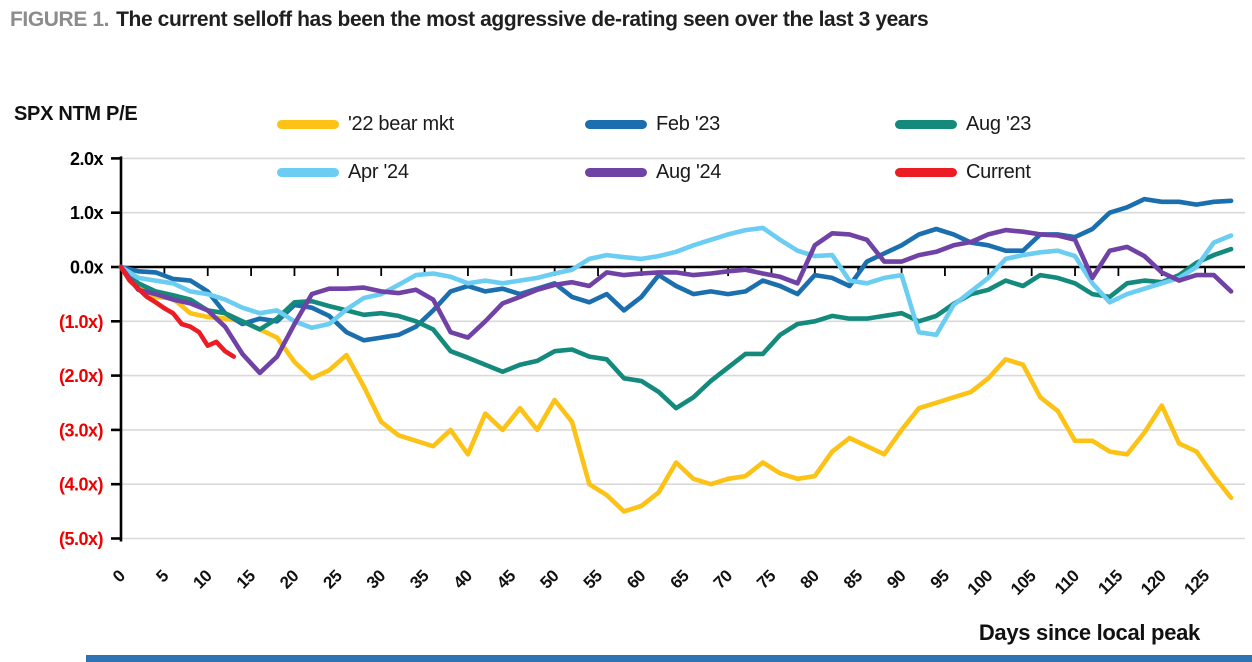  What do you see at coordinates (1023, 582) in the screenshot?
I see `svg-text: 105` at bounding box center [1023, 582].